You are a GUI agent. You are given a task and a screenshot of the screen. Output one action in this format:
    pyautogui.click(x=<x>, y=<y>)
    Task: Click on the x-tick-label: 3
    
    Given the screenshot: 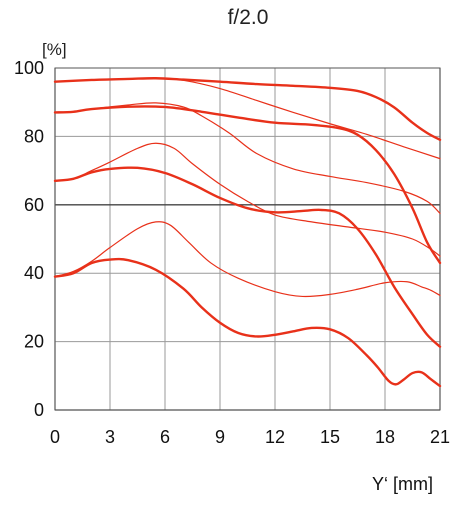 What is the action you would take?
    pyautogui.click(x=110, y=437)
    